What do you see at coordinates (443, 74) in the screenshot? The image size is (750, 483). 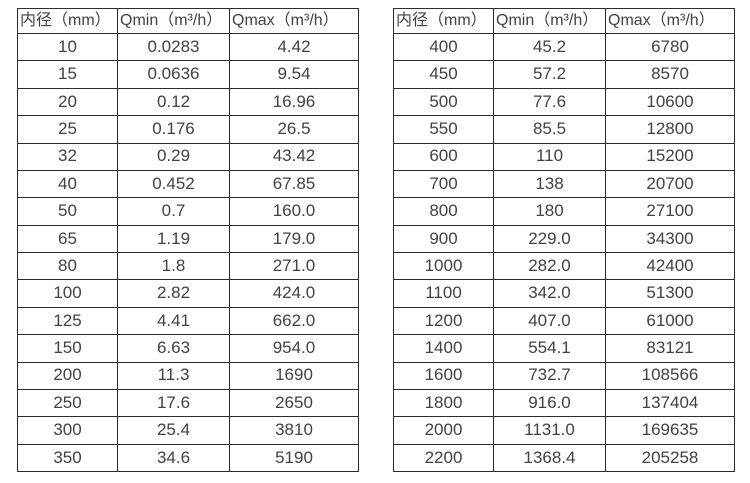 I see `table-cell: 450` at bounding box center [443, 74].